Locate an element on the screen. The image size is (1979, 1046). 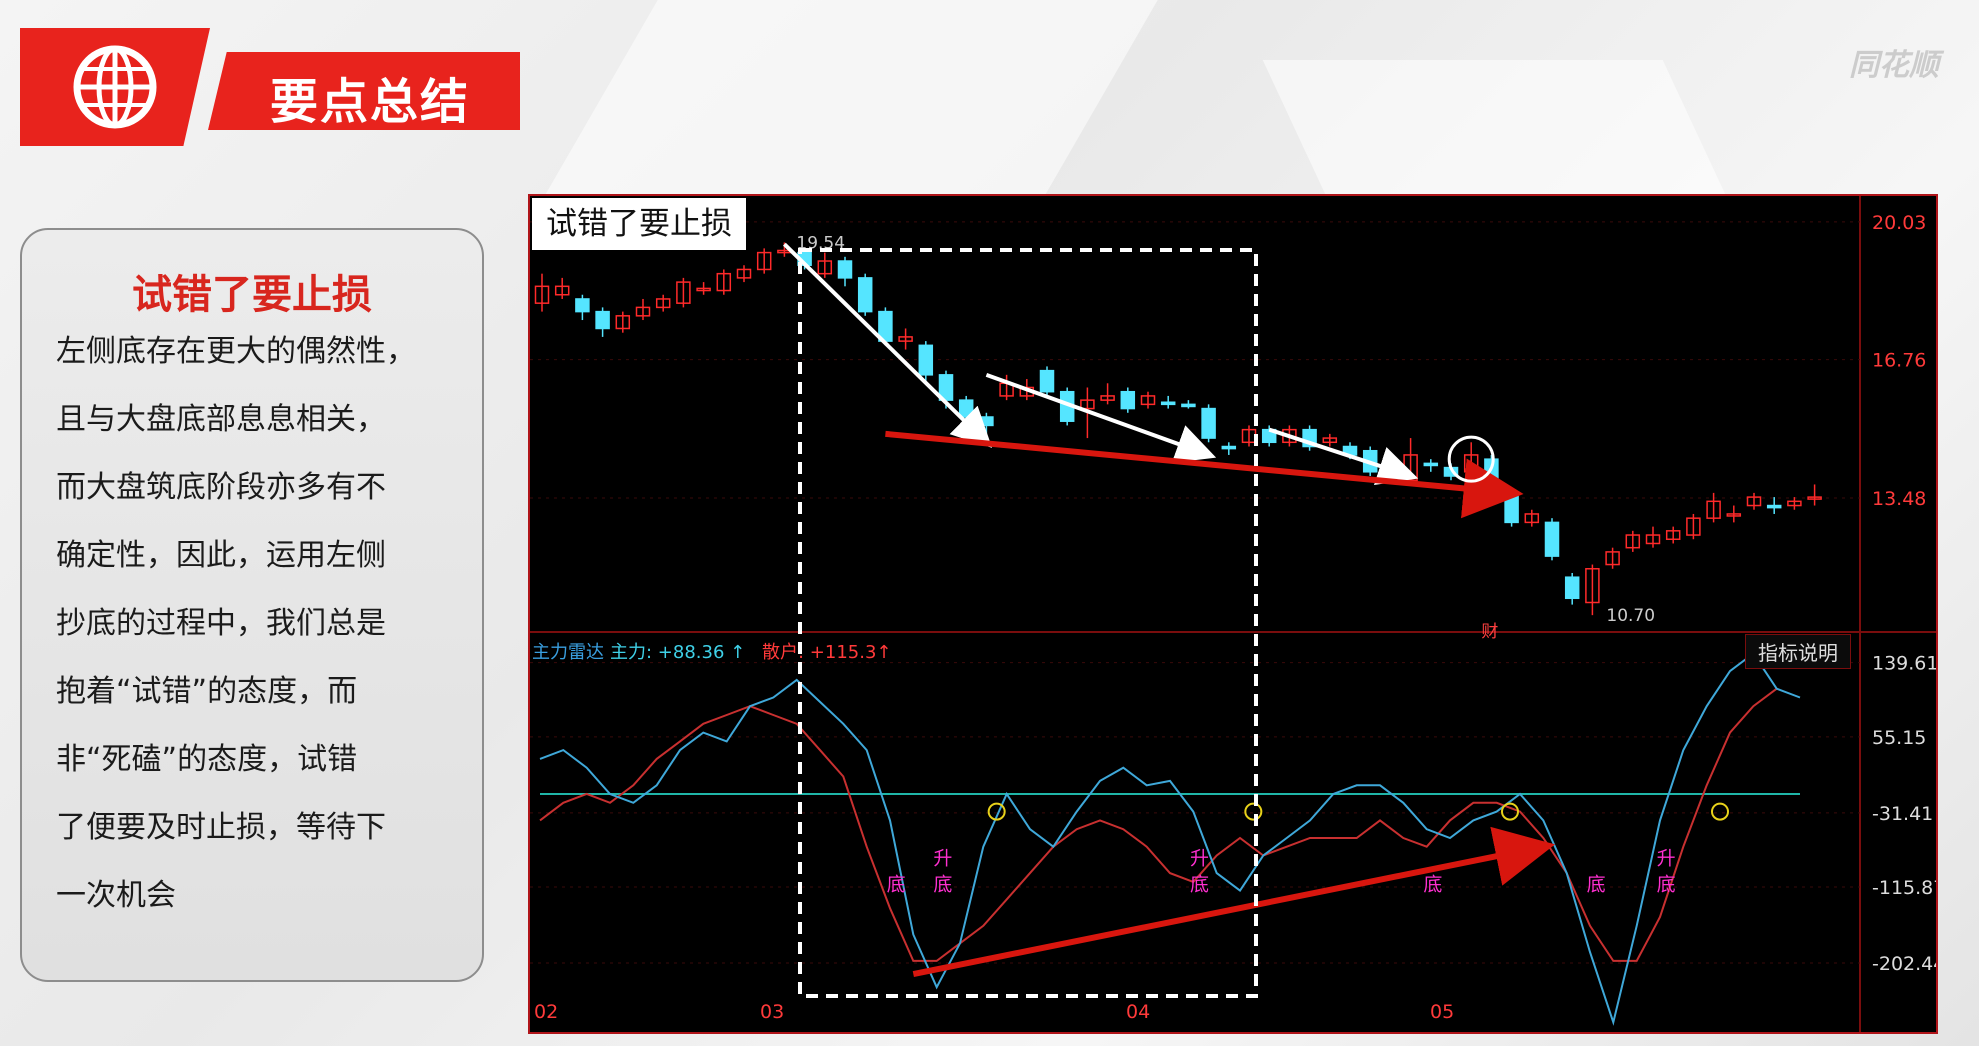
chart-label: 试错了要止损 is located at coordinates (639, 224).